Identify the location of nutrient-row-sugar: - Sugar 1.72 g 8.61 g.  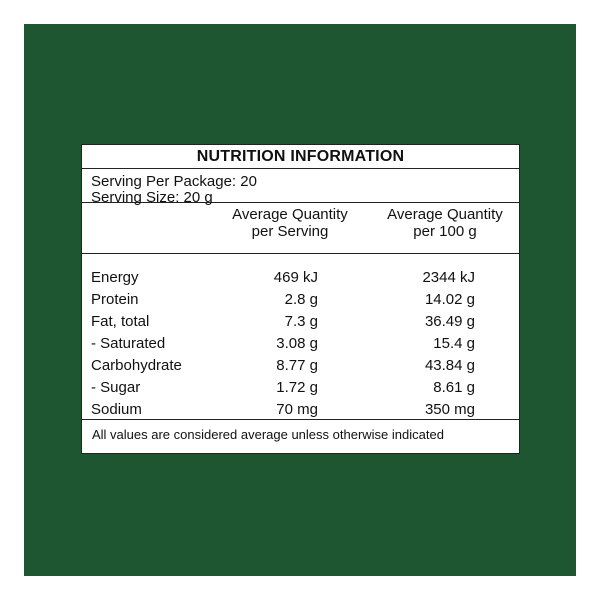
(300, 388).